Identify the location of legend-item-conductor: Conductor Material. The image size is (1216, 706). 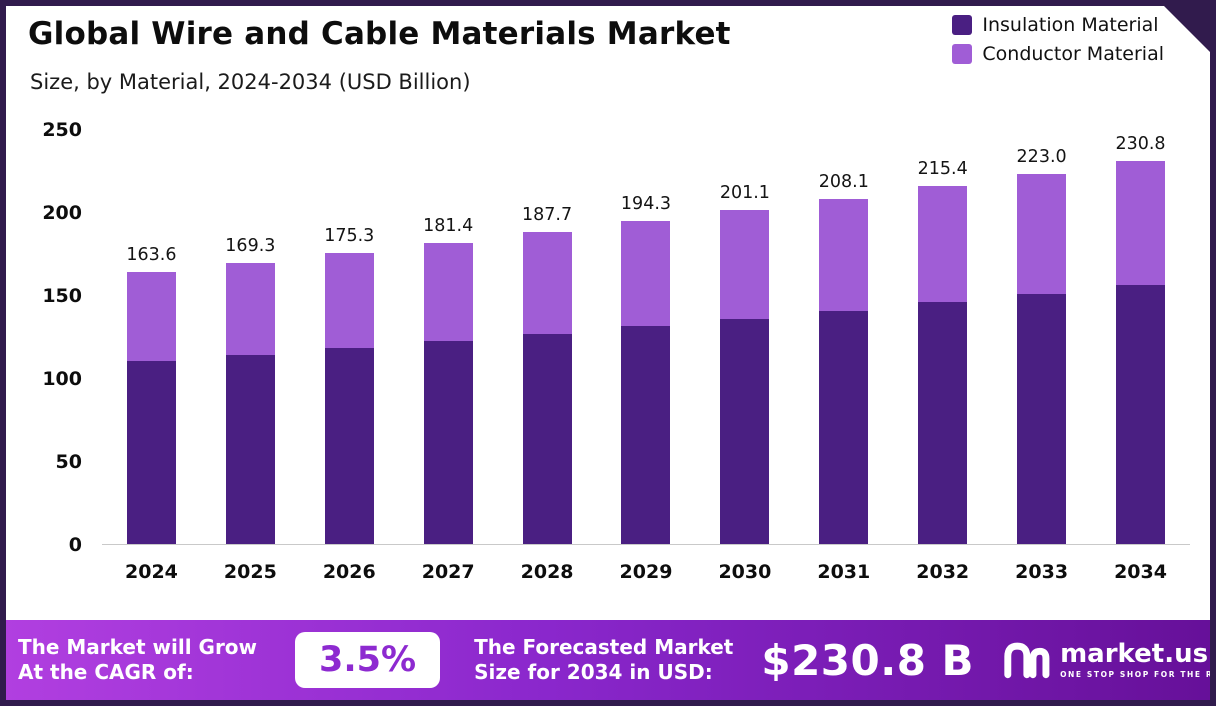
(1058, 54).